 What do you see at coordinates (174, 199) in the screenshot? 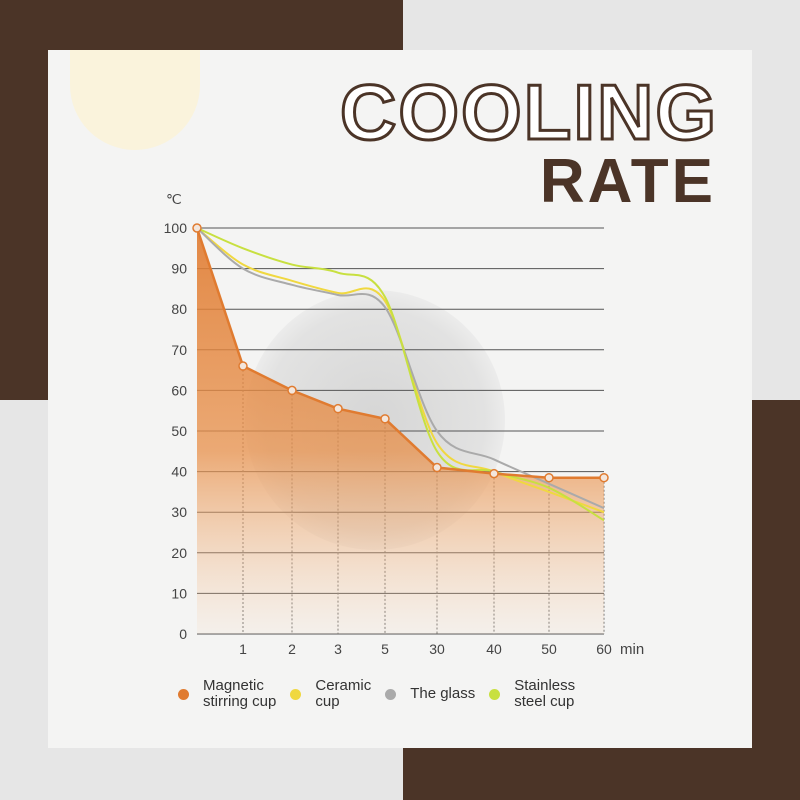
I see `y-axis-unit: ℃` at bounding box center [174, 199].